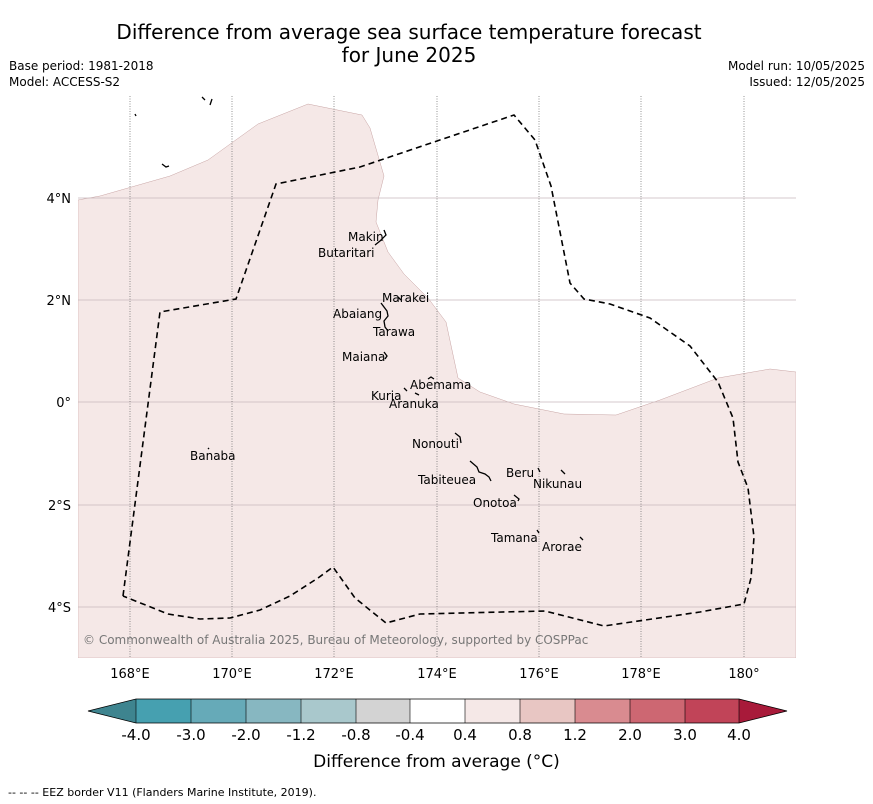 This screenshot has width=873, height=804. Describe the element at coordinates (232, 674) in the screenshot. I see `lon-tick-label: 170°E` at that location.